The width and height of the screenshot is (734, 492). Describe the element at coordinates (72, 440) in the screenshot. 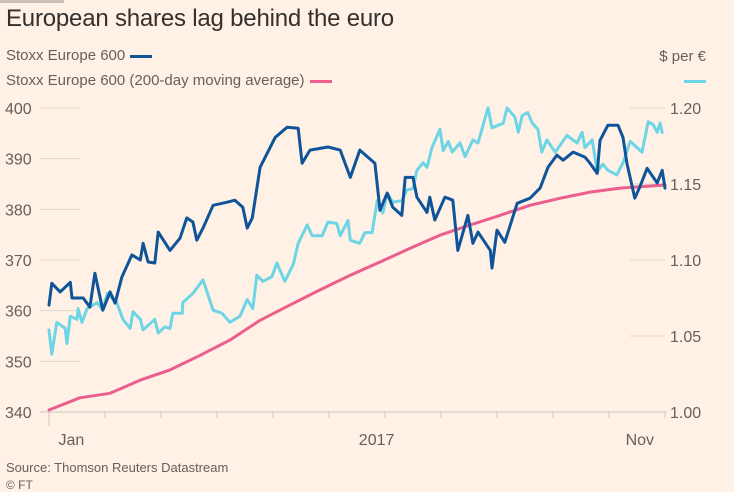

I see `x-tick-label: Jan` at that location.